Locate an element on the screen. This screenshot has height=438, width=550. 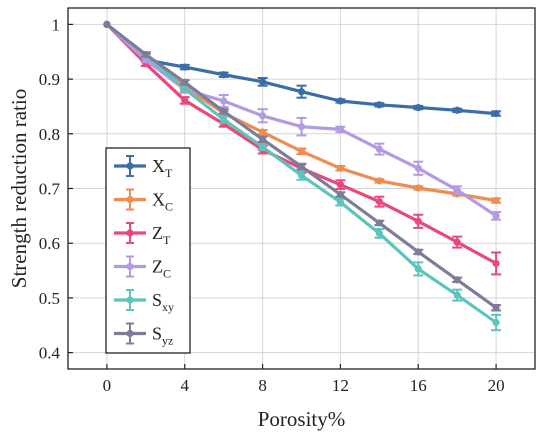
legend-label: XT is located at coordinates (162, 168).